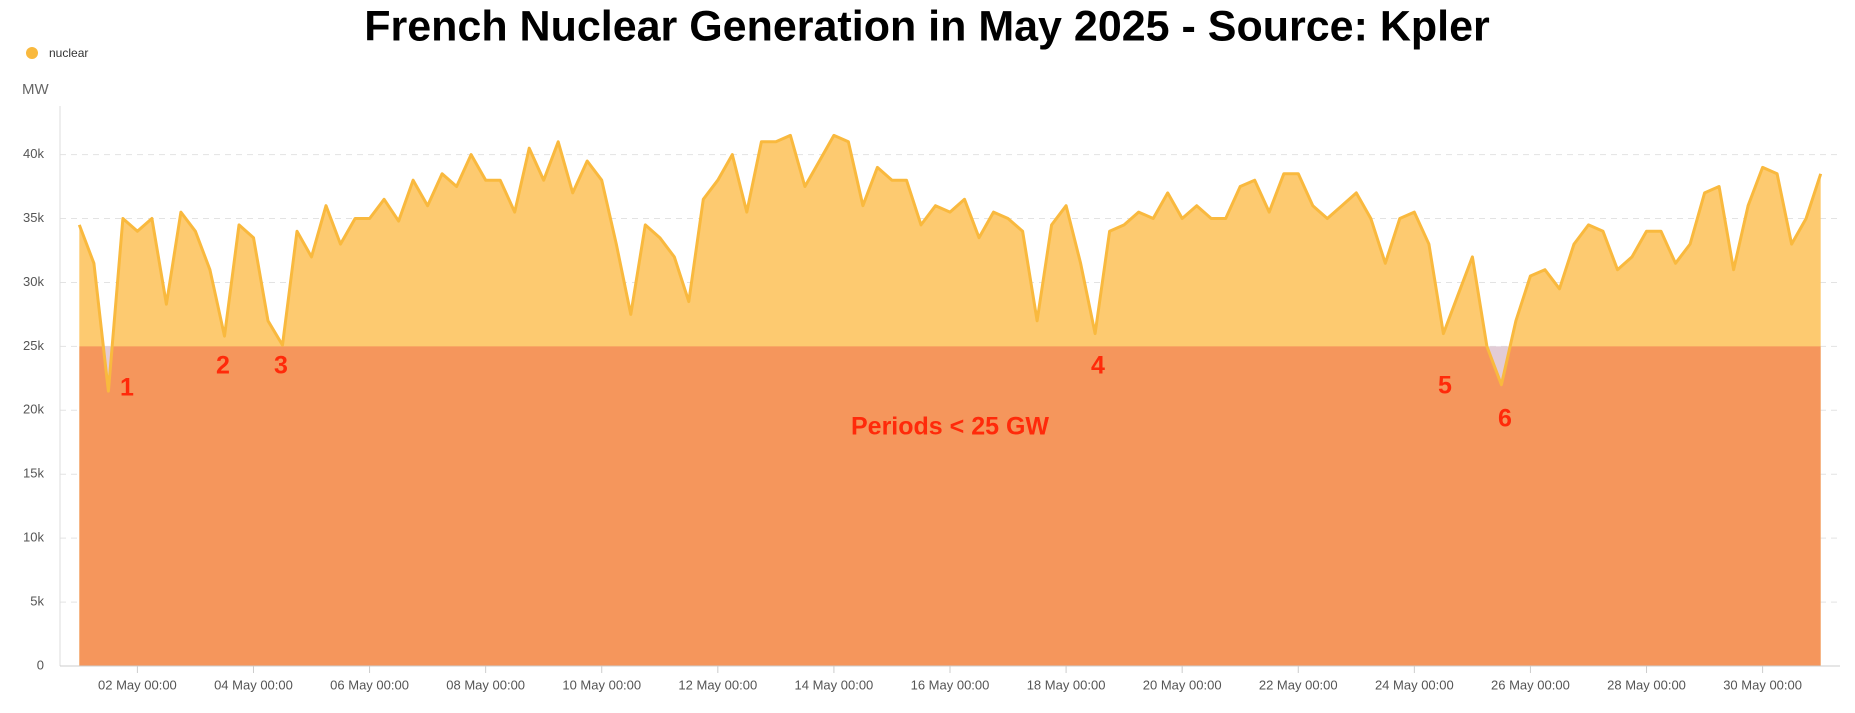  What do you see at coordinates (33, 409) in the screenshot?
I see `y-tick-label: 20k` at bounding box center [33, 409].